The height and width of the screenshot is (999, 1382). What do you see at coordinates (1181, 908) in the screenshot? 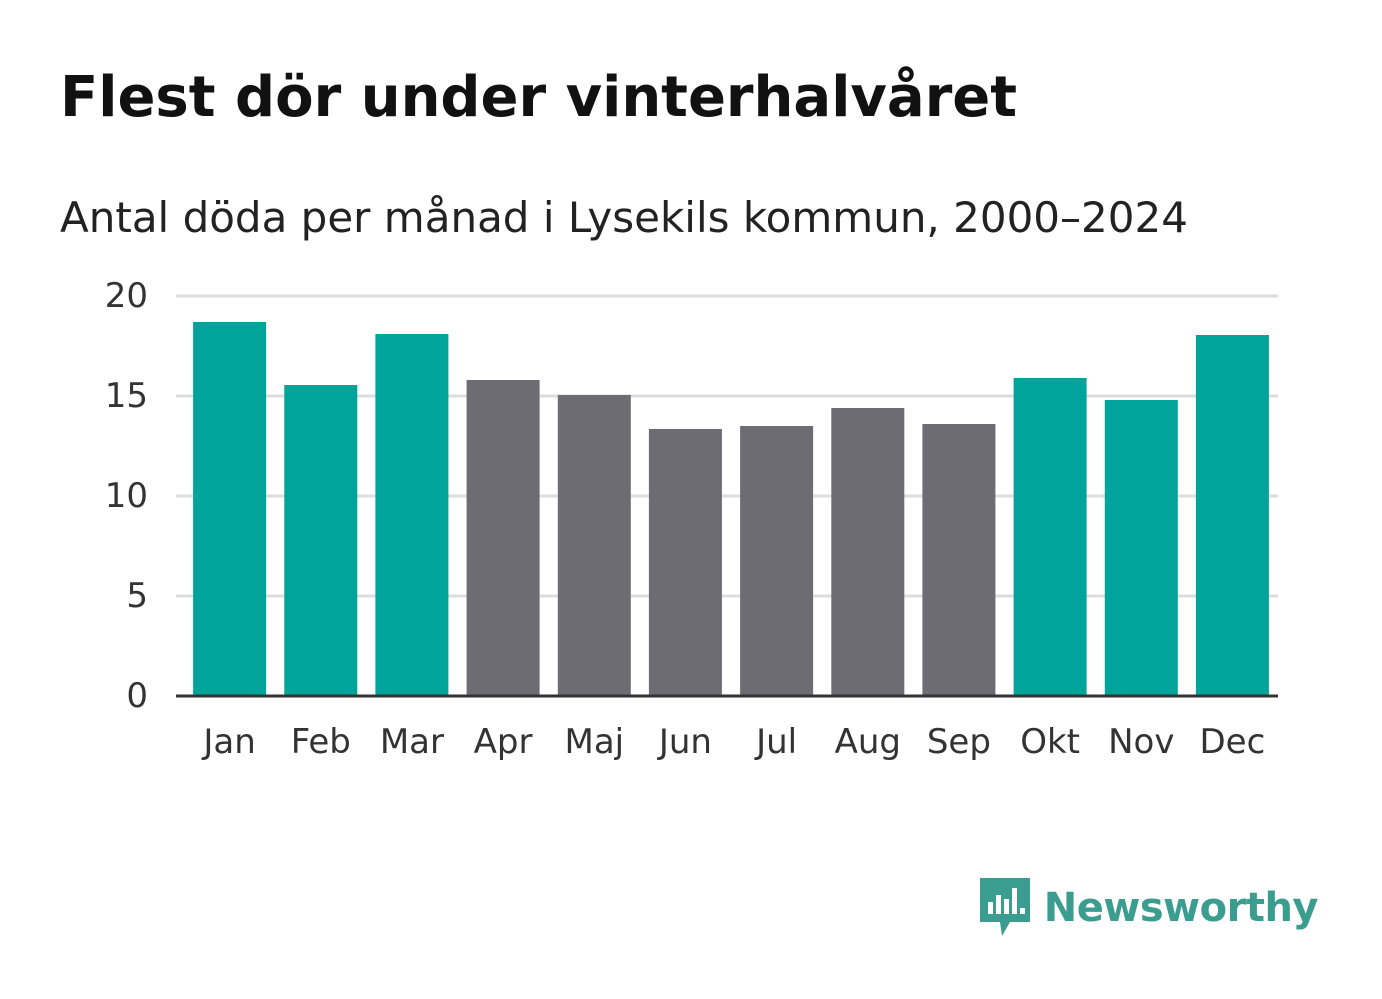
I see `brand-name: Newsworthy` at bounding box center [1181, 908].